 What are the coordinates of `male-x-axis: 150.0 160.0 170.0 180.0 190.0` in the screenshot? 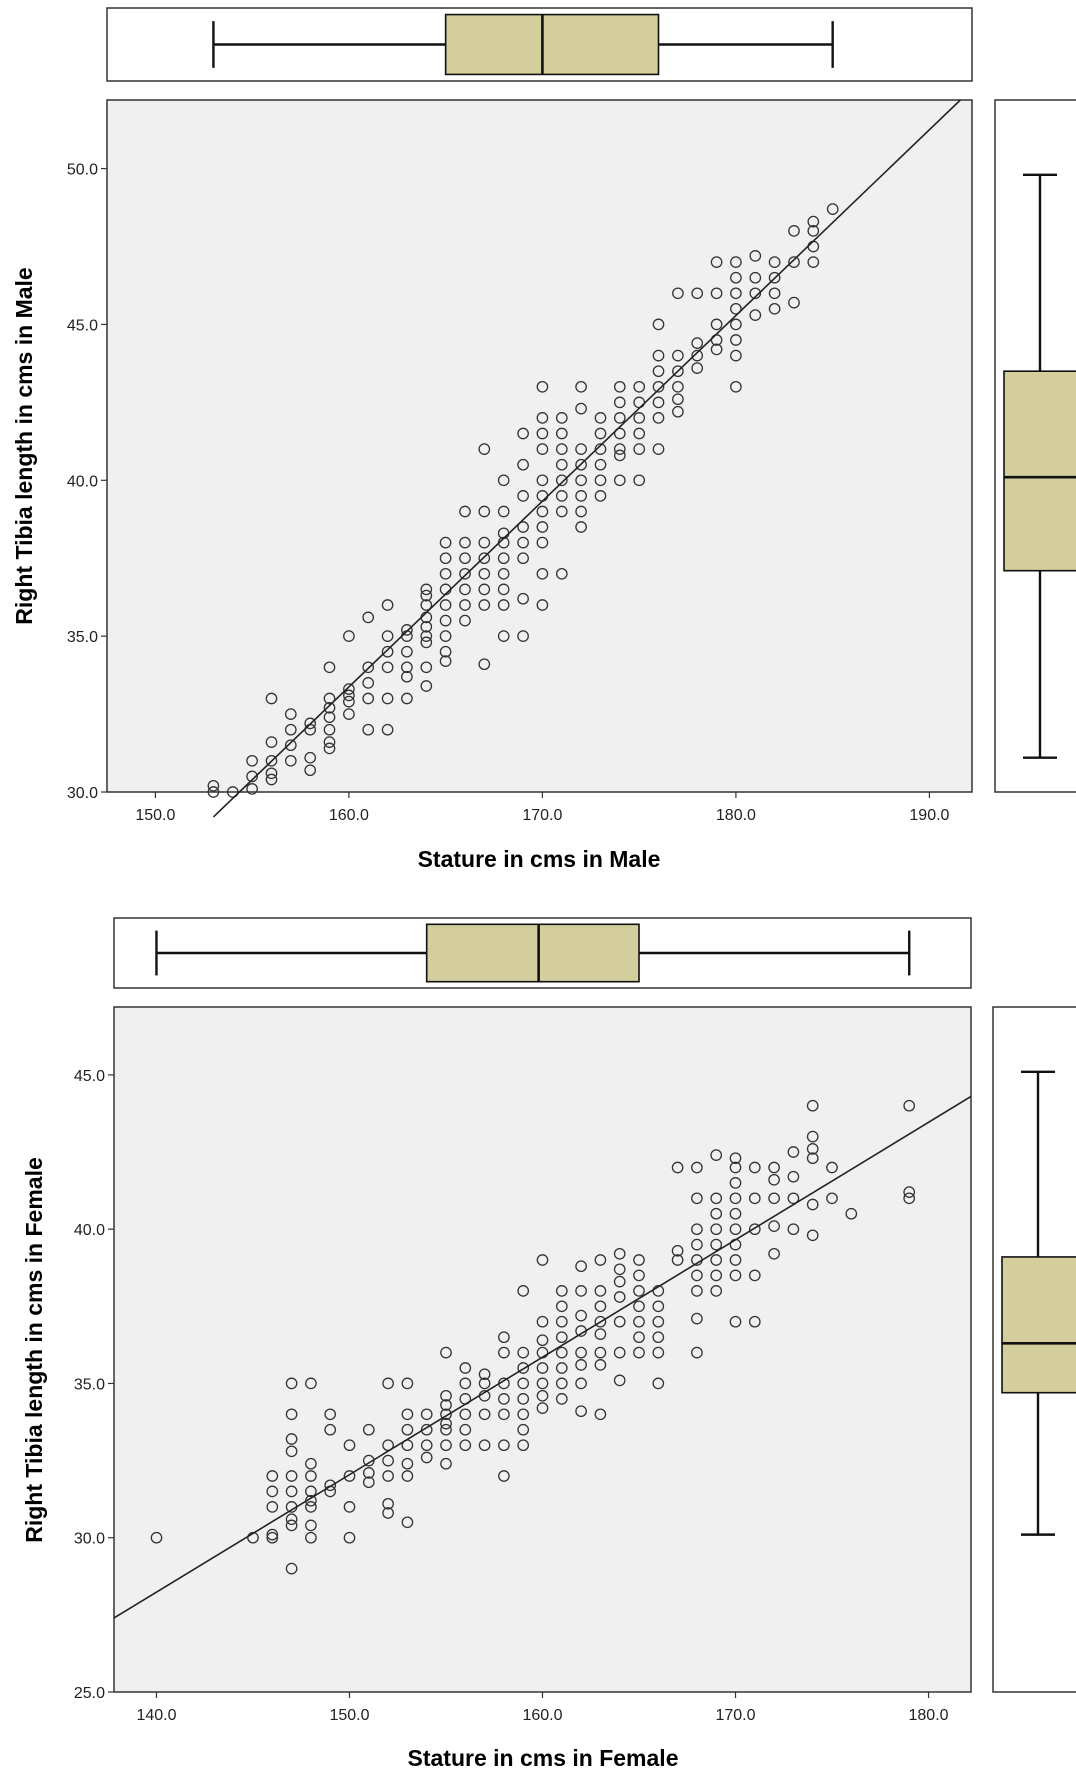 It's located at (542, 808).